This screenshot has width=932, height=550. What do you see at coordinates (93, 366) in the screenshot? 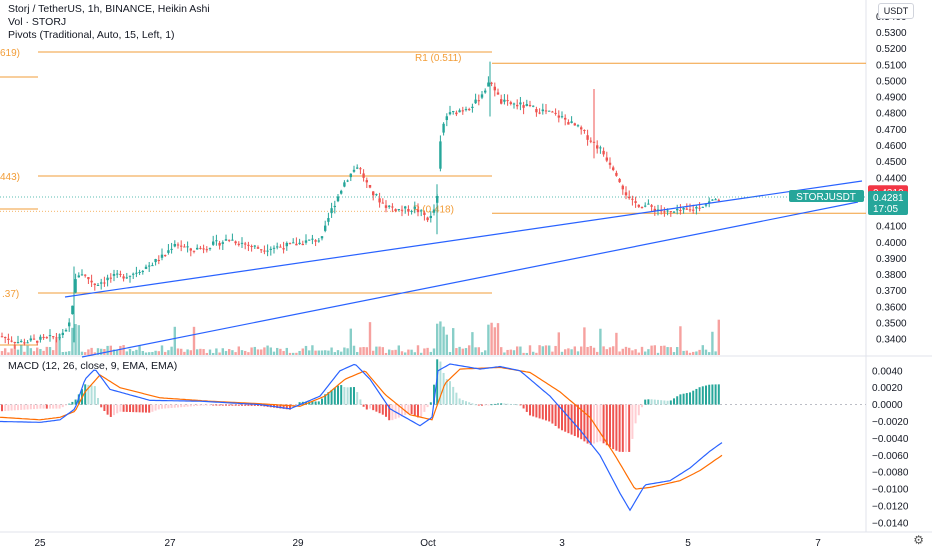
I see `macd-title: MACD (12, 26, close, 9, EMA, EMA)` at bounding box center [93, 366].